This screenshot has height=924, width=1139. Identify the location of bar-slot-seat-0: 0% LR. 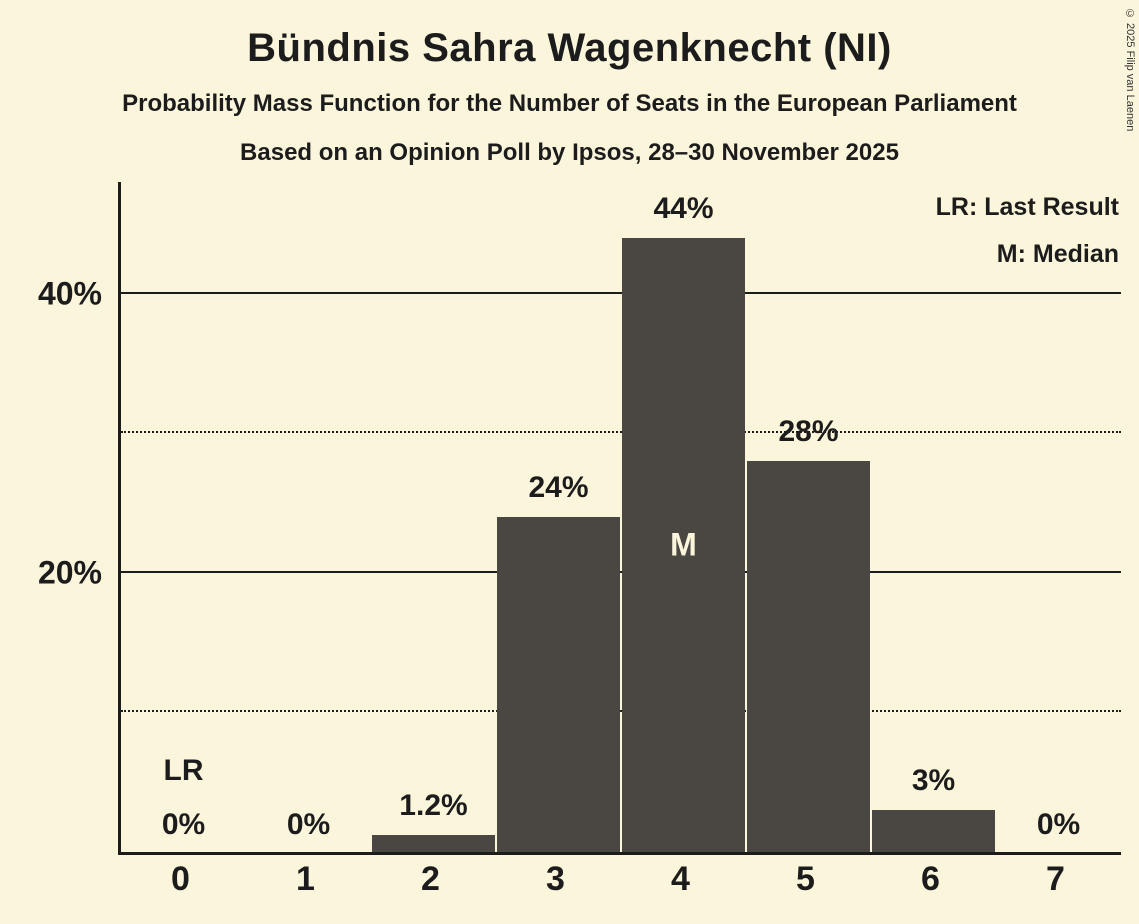
(183, 517).